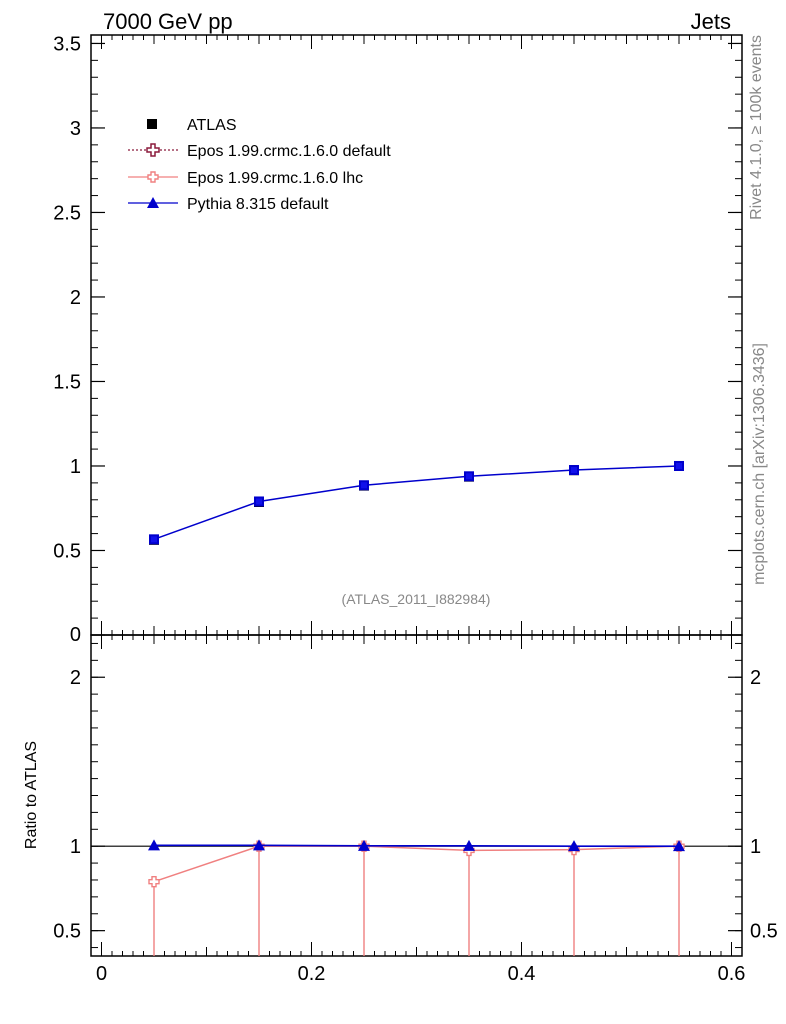  I want to click on legend-entry-pythia: Pythia 8.315 default, so click(228, 204).